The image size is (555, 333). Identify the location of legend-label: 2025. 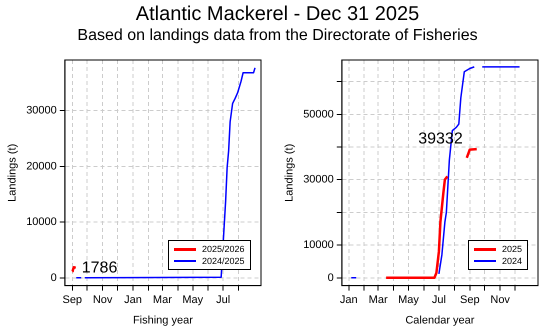
(512, 249).